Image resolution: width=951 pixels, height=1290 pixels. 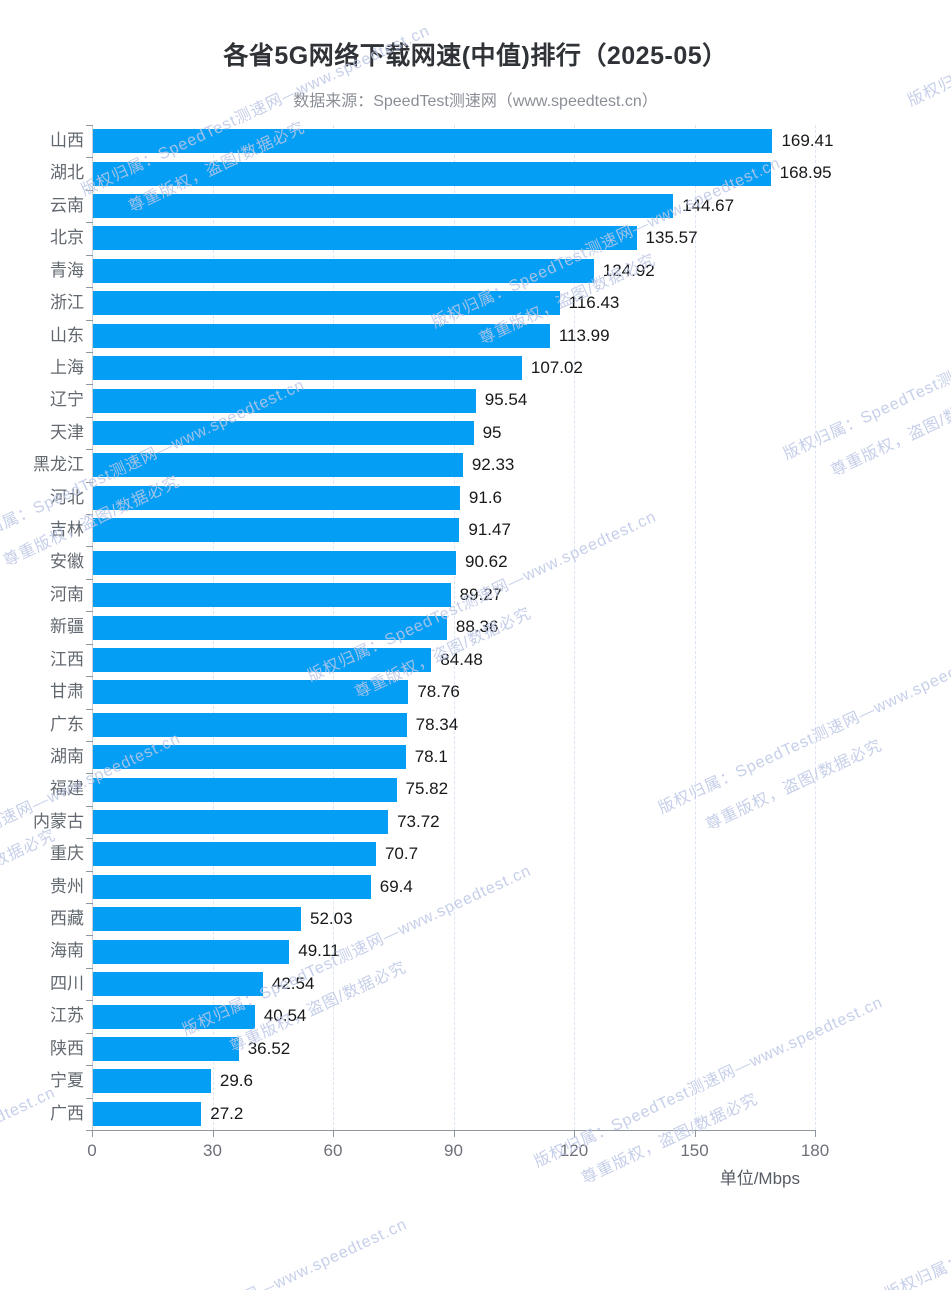 I want to click on bar-value-label: 124.92, so click(x=628, y=270).